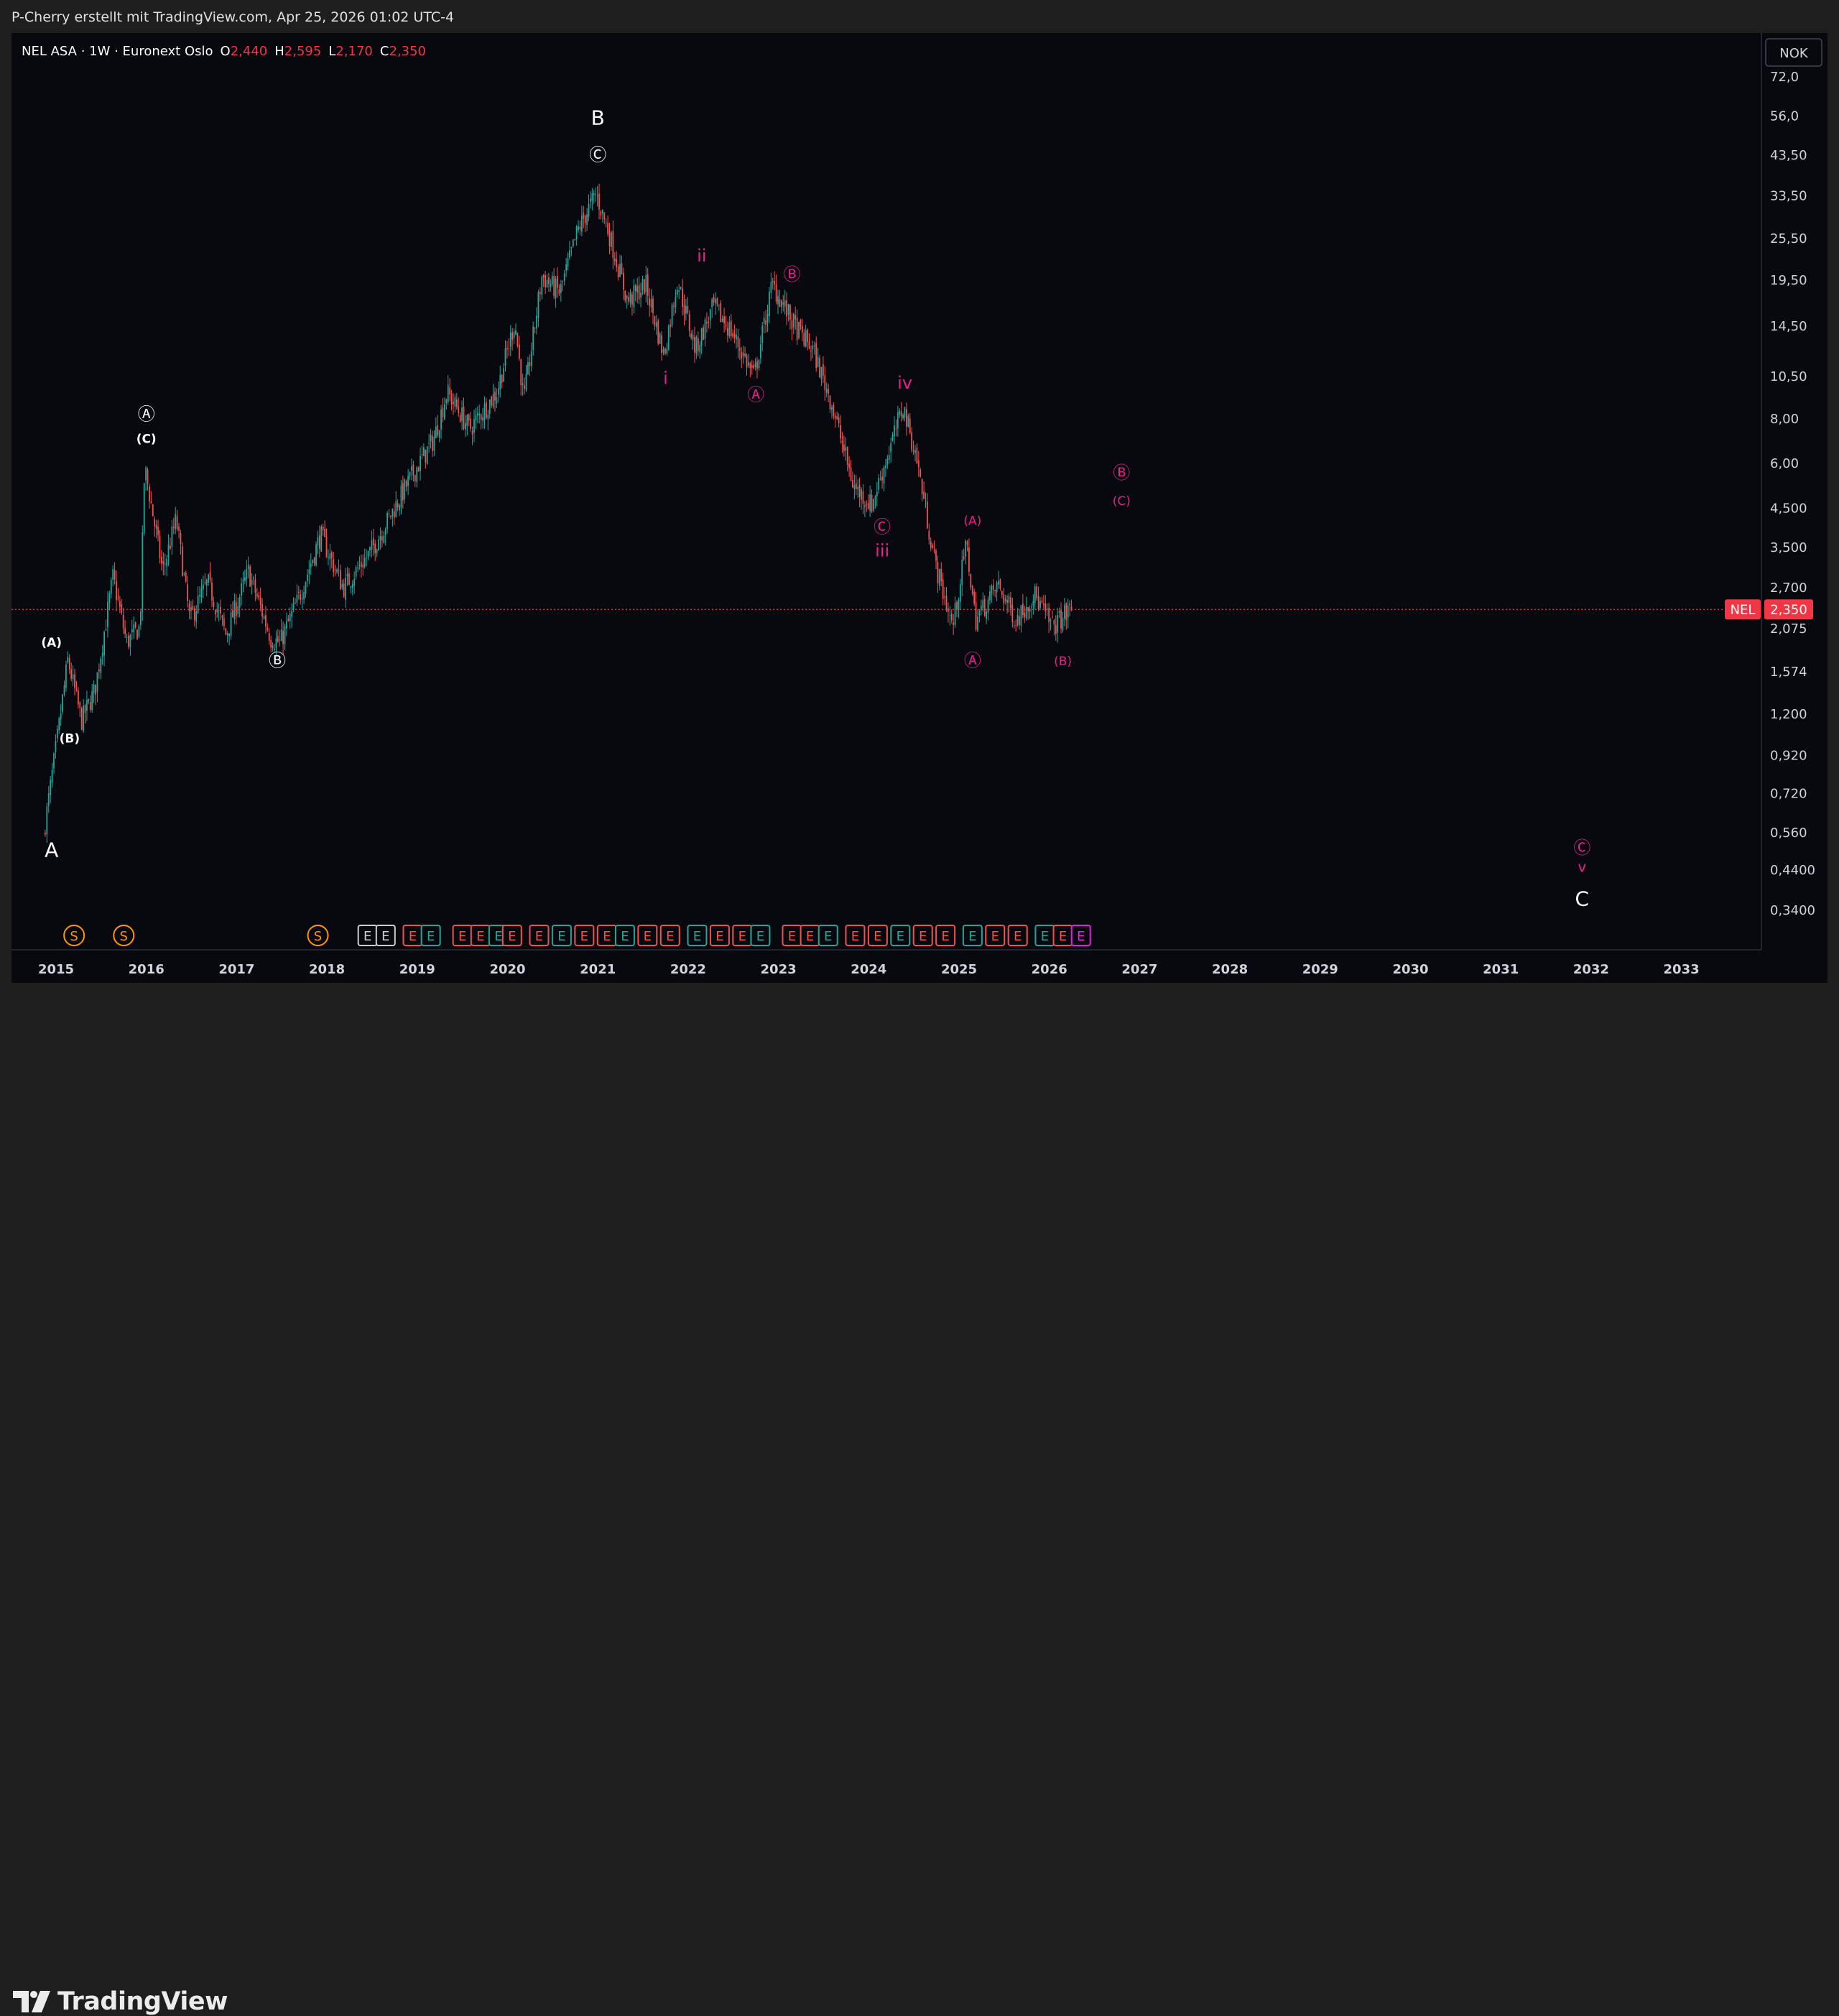 This screenshot has width=1839, height=2016. I want to click on tradingview-logo: TradingView, so click(121, 2001).